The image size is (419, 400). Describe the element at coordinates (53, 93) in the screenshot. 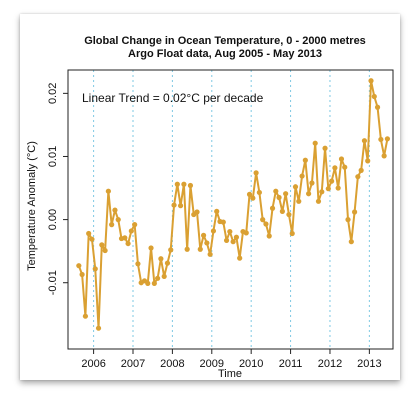

I see `y-tick-label-3: 0.02` at that location.